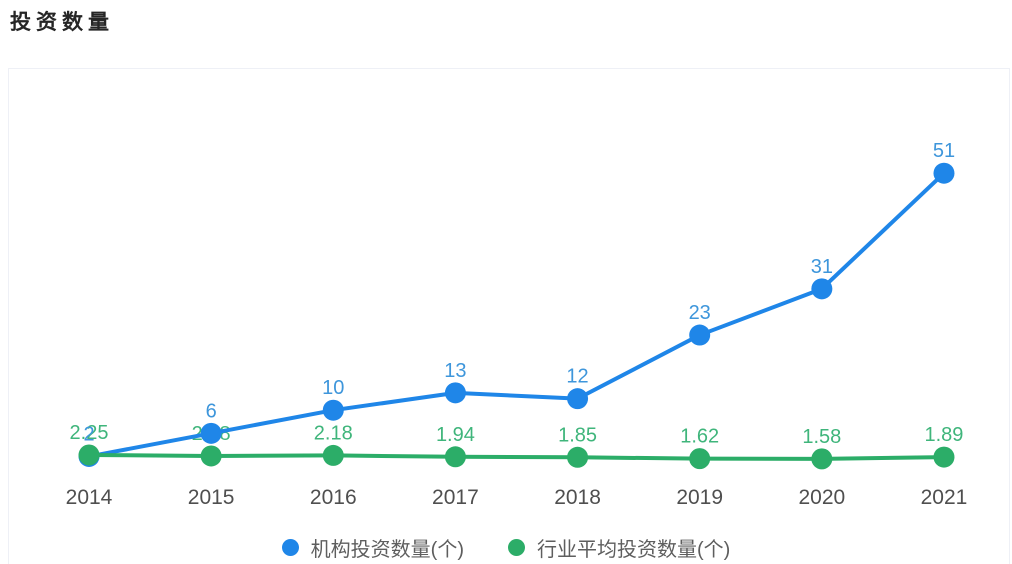  I want to click on data-label-industry-average: 1.62, so click(699, 437).